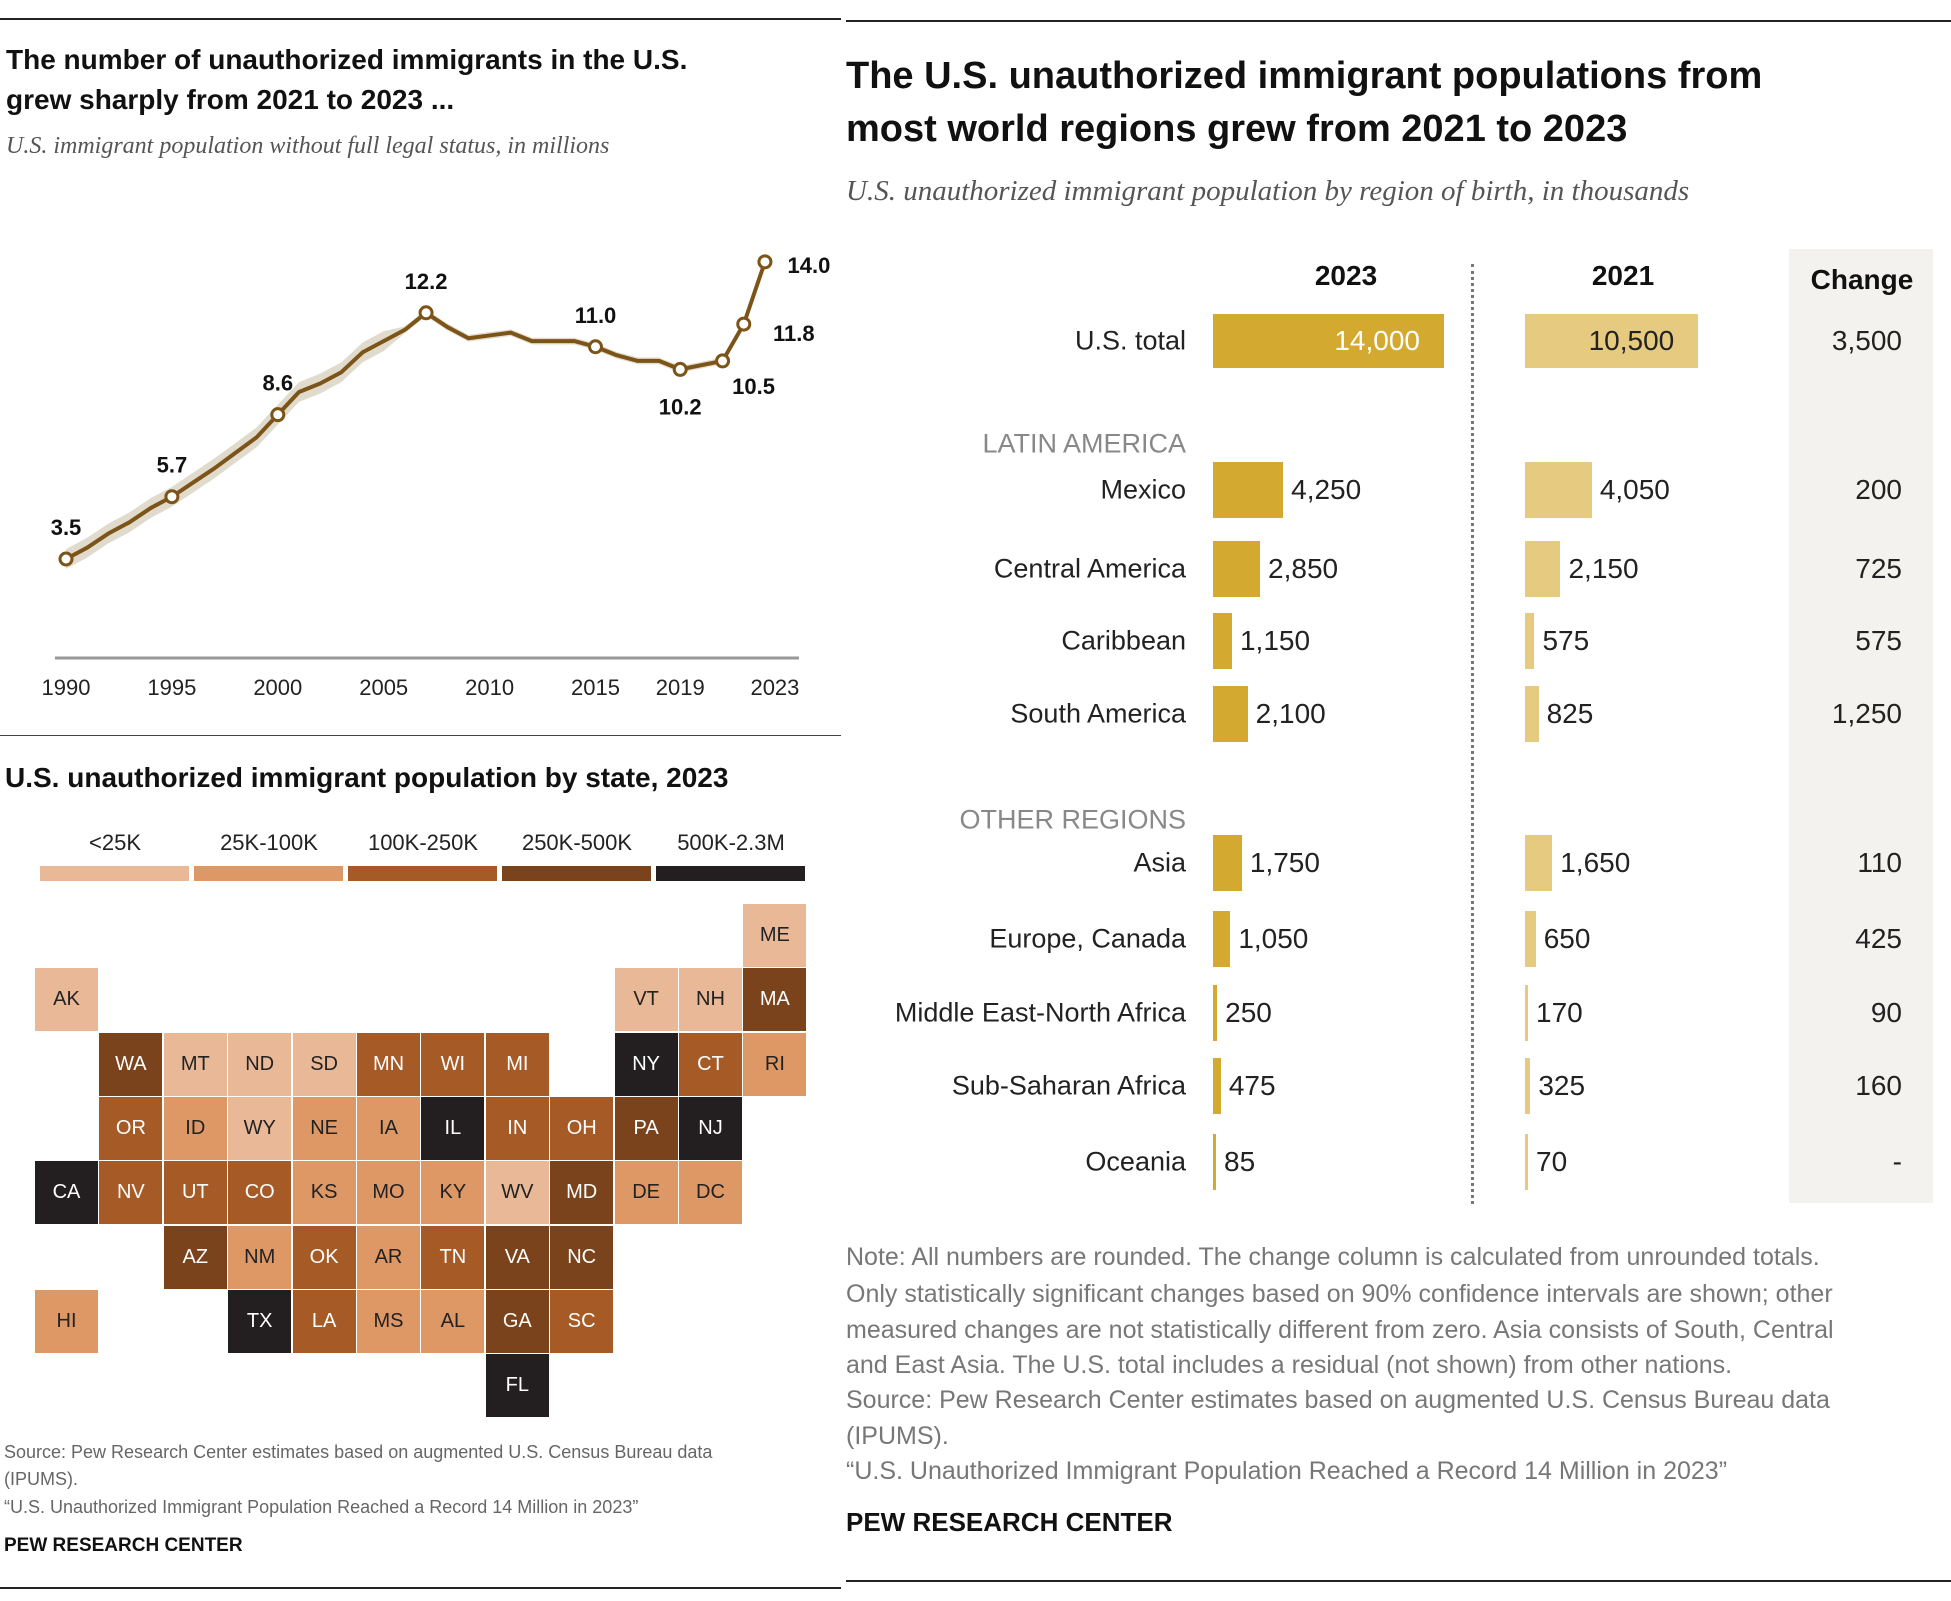 The width and height of the screenshot is (1951, 1601). Describe the element at coordinates (324, 1193) in the screenshot. I see `state-tile-ks: KS` at that location.